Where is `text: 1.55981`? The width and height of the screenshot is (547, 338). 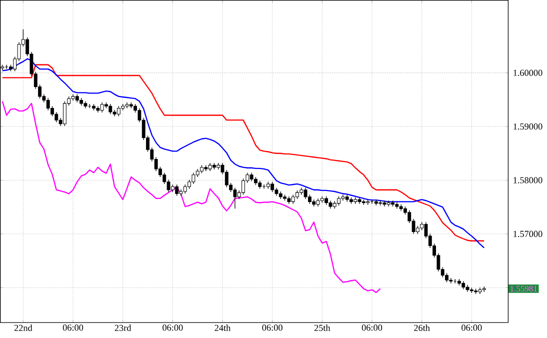 text: 1.55981 is located at coordinates (523, 289).